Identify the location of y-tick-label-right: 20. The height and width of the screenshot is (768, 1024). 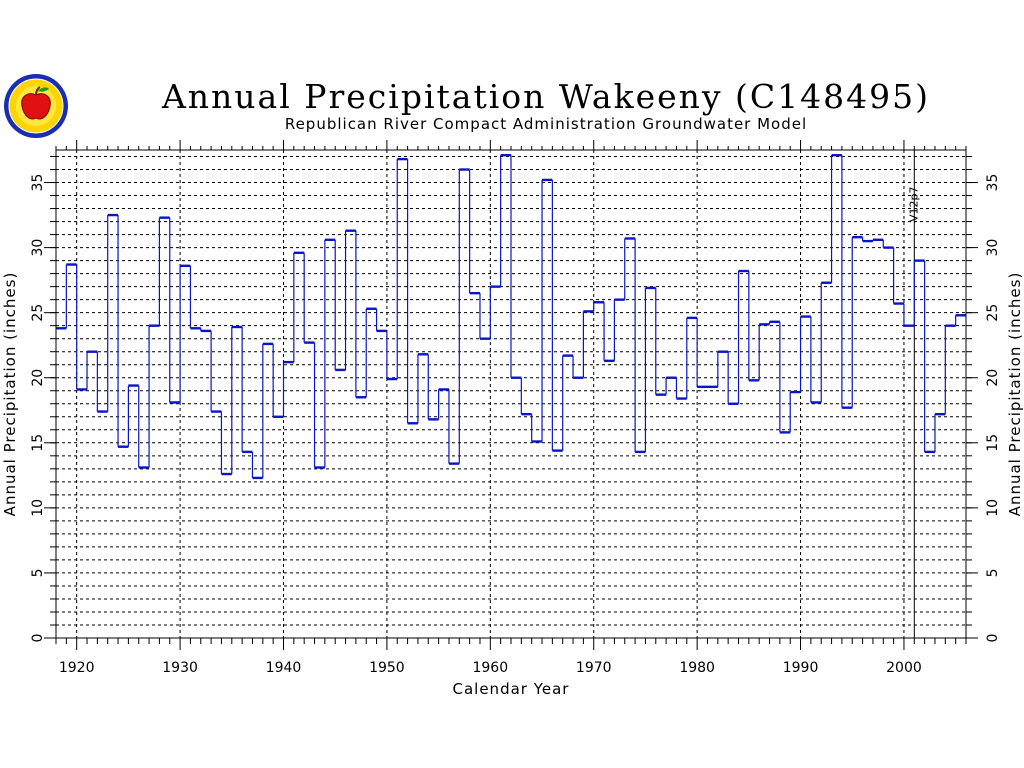
(993, 378).